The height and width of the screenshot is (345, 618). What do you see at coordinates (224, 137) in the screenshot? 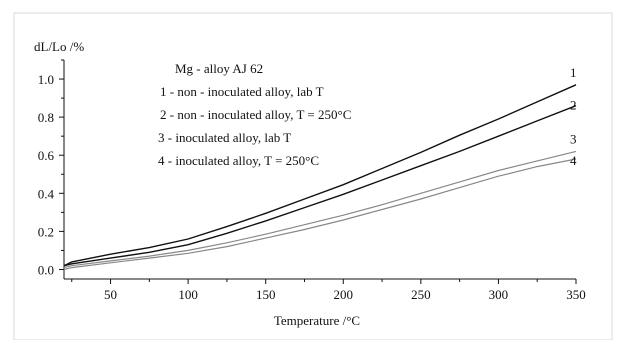
I see `legend-entry-3: 3 - inoculated alloy, lab T` at bounding box center [224, 137].